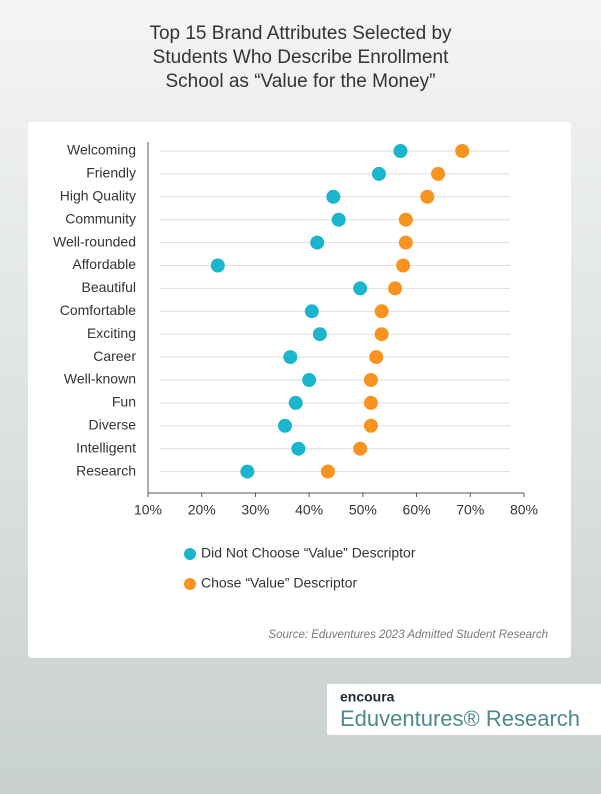 The width and height of the screenshot is (601, 794). I want to click on y-tick-label: Fun, so click(124, 402).